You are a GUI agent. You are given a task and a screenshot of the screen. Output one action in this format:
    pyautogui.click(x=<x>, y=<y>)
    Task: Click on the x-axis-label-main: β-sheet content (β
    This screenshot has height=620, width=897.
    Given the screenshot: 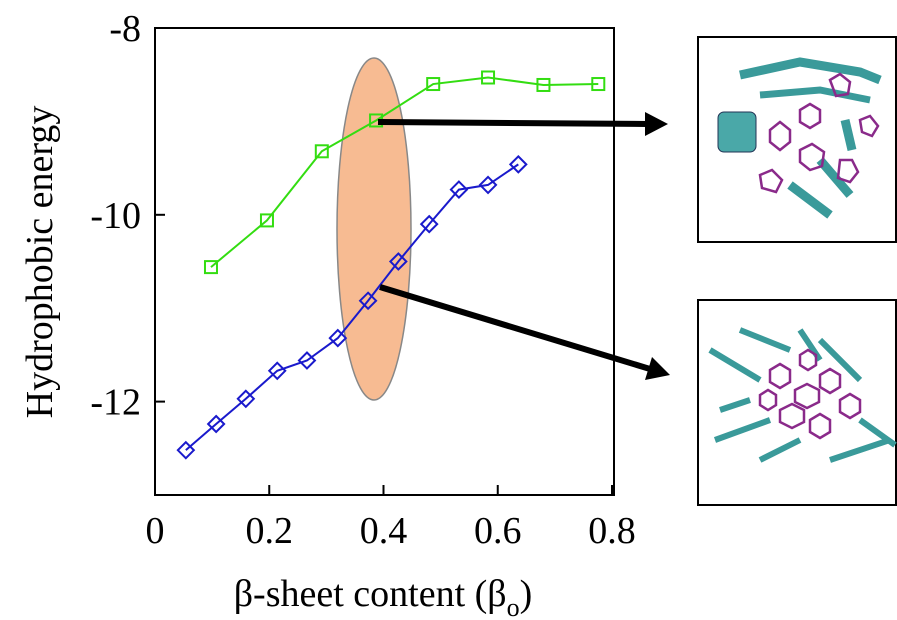 What is the action you would take?
    pyautogui.click(x=370, y=594)
    